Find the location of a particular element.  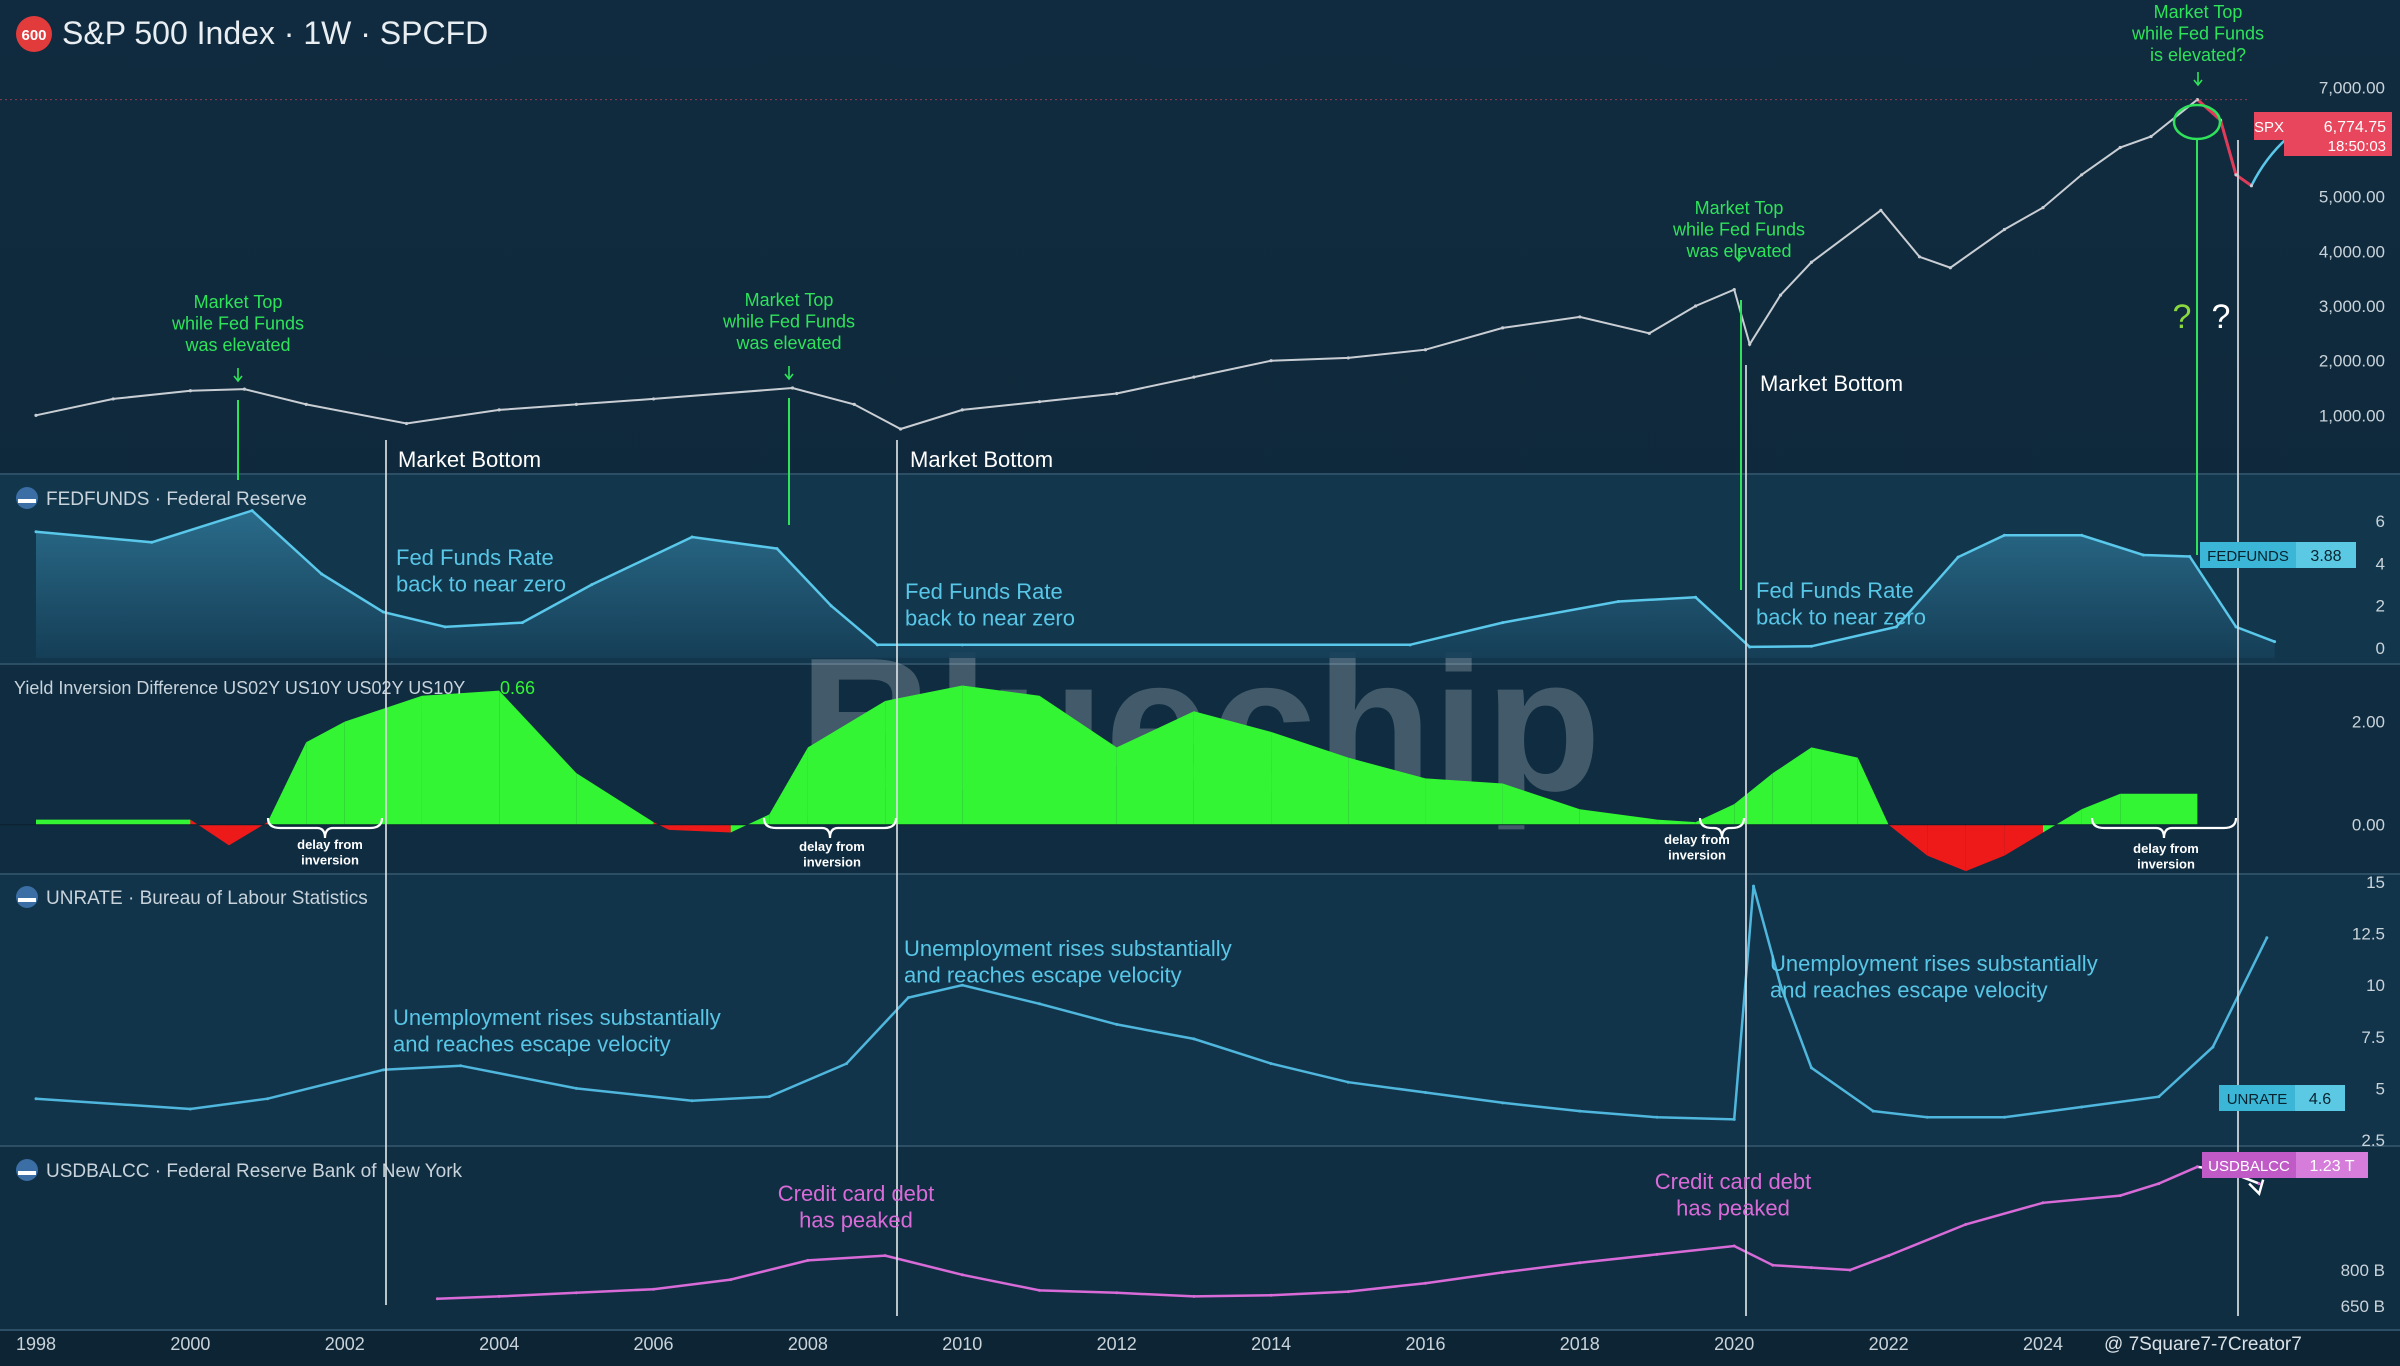

x-tick-label: 2012 is located at coordinates (1117, 1344).